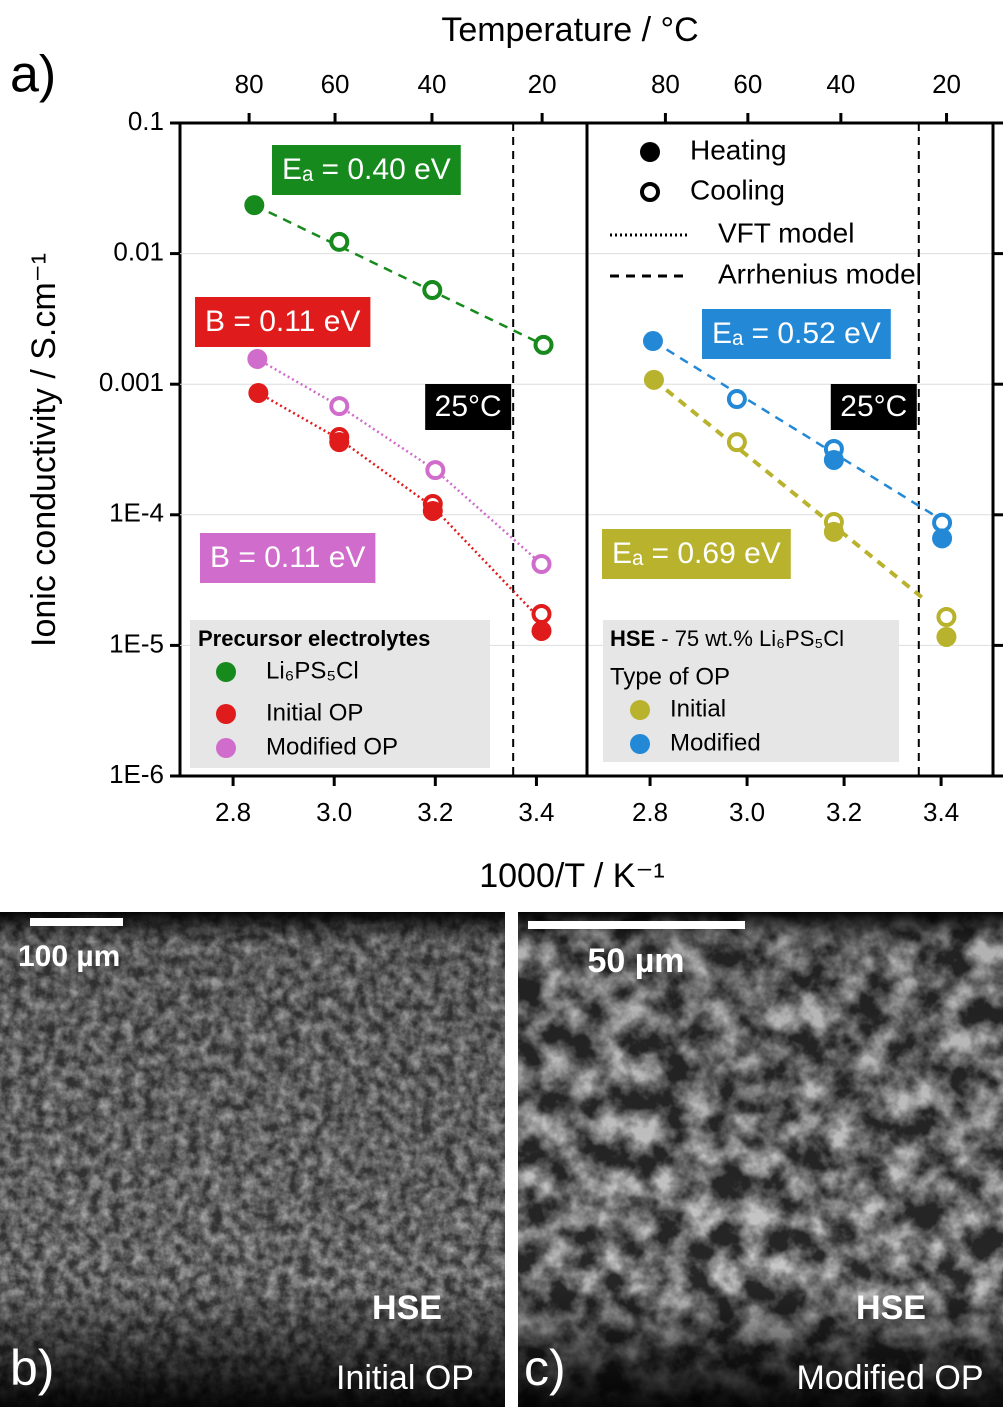 Image resolution: width=1003 pixels, height=1407 pixels. I want to click on legend-subtitle: Type of OP, so click(670, 676).